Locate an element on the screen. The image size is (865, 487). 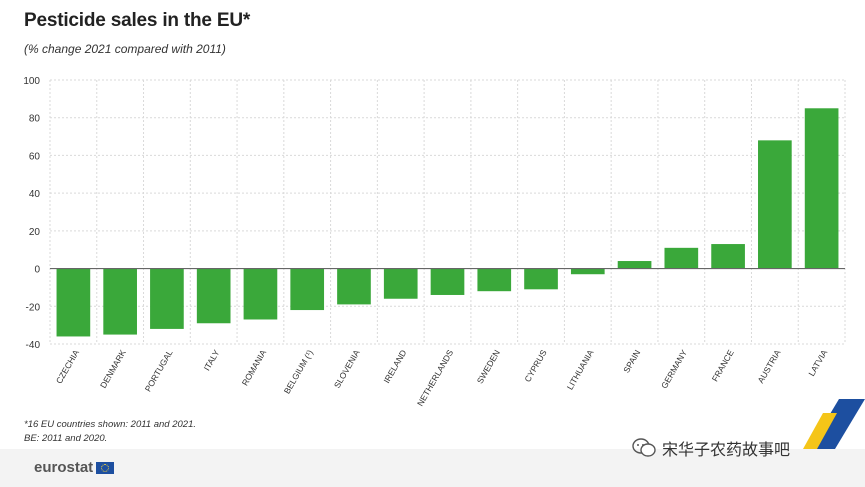
watermark: 宋华子农药故事吧 is located at coordinates (711, 448).